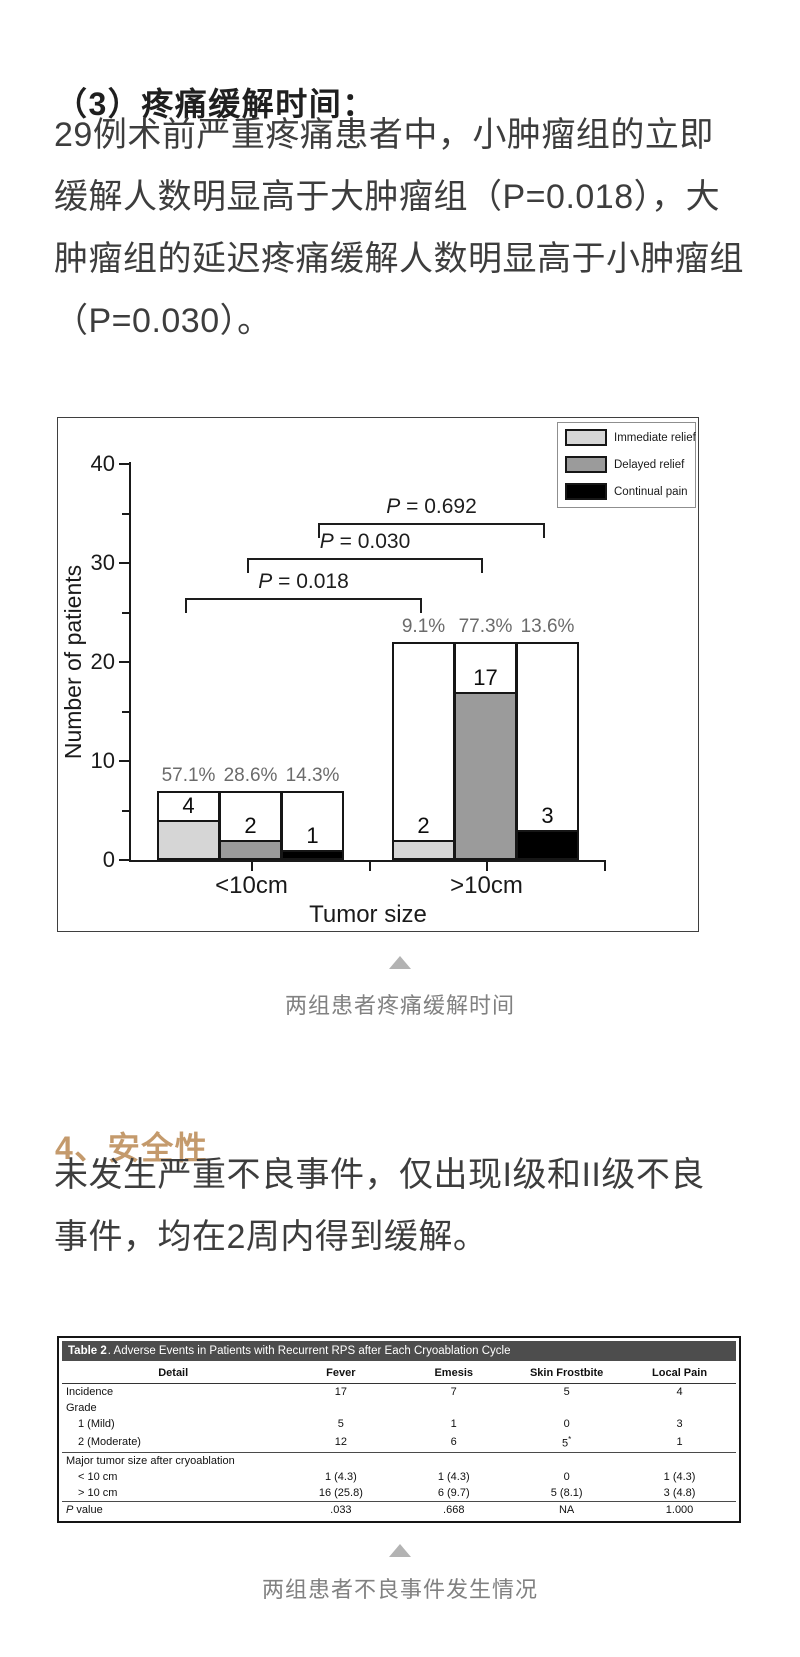 This screenshot has width=800, height=1657. I want to click on cell-value: 5 (8.1), so click(566, 1492).